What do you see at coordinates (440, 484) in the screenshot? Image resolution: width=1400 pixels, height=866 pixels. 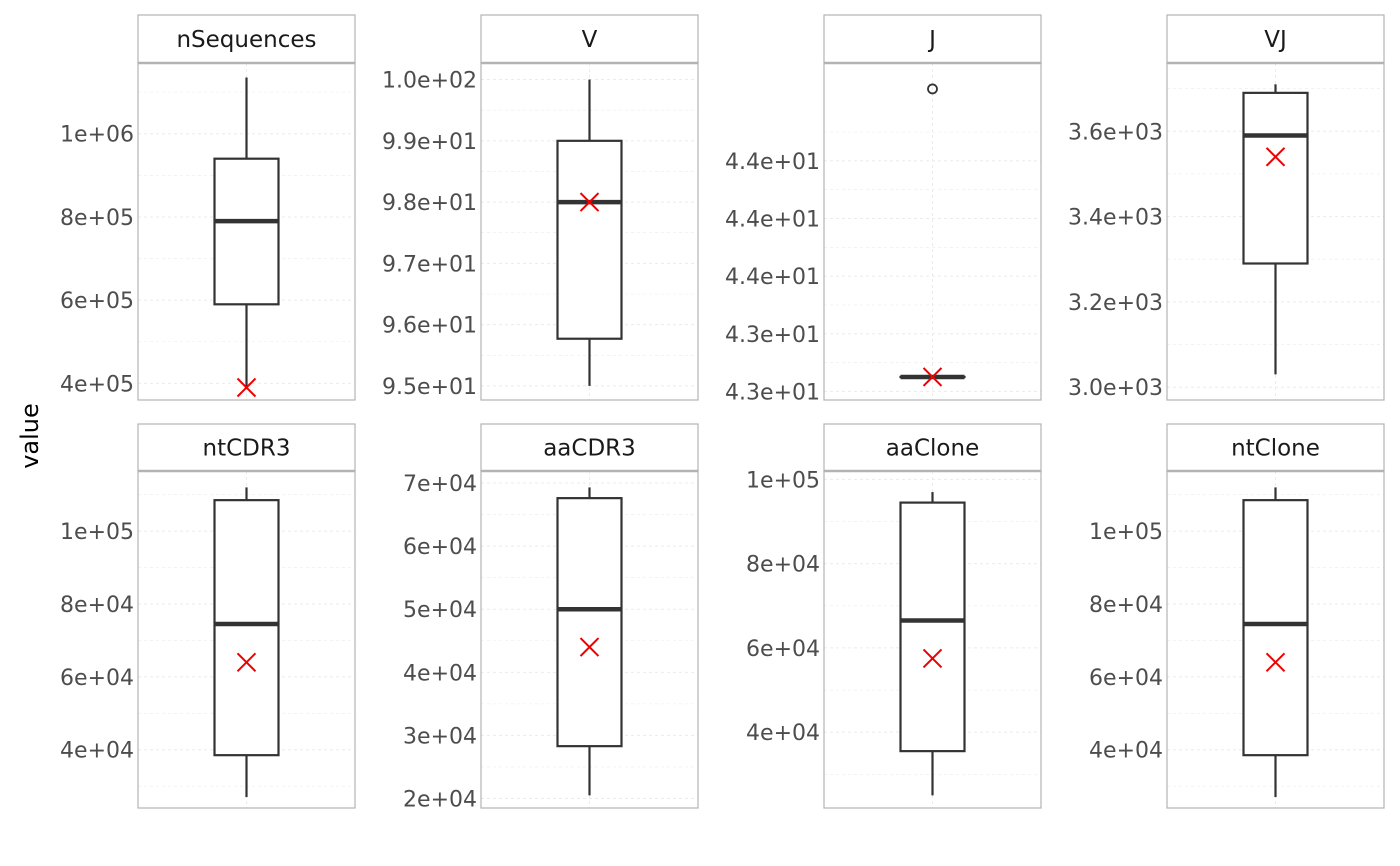 I see `y-tick-label: 7e+04` at bounding box center [440, 484].